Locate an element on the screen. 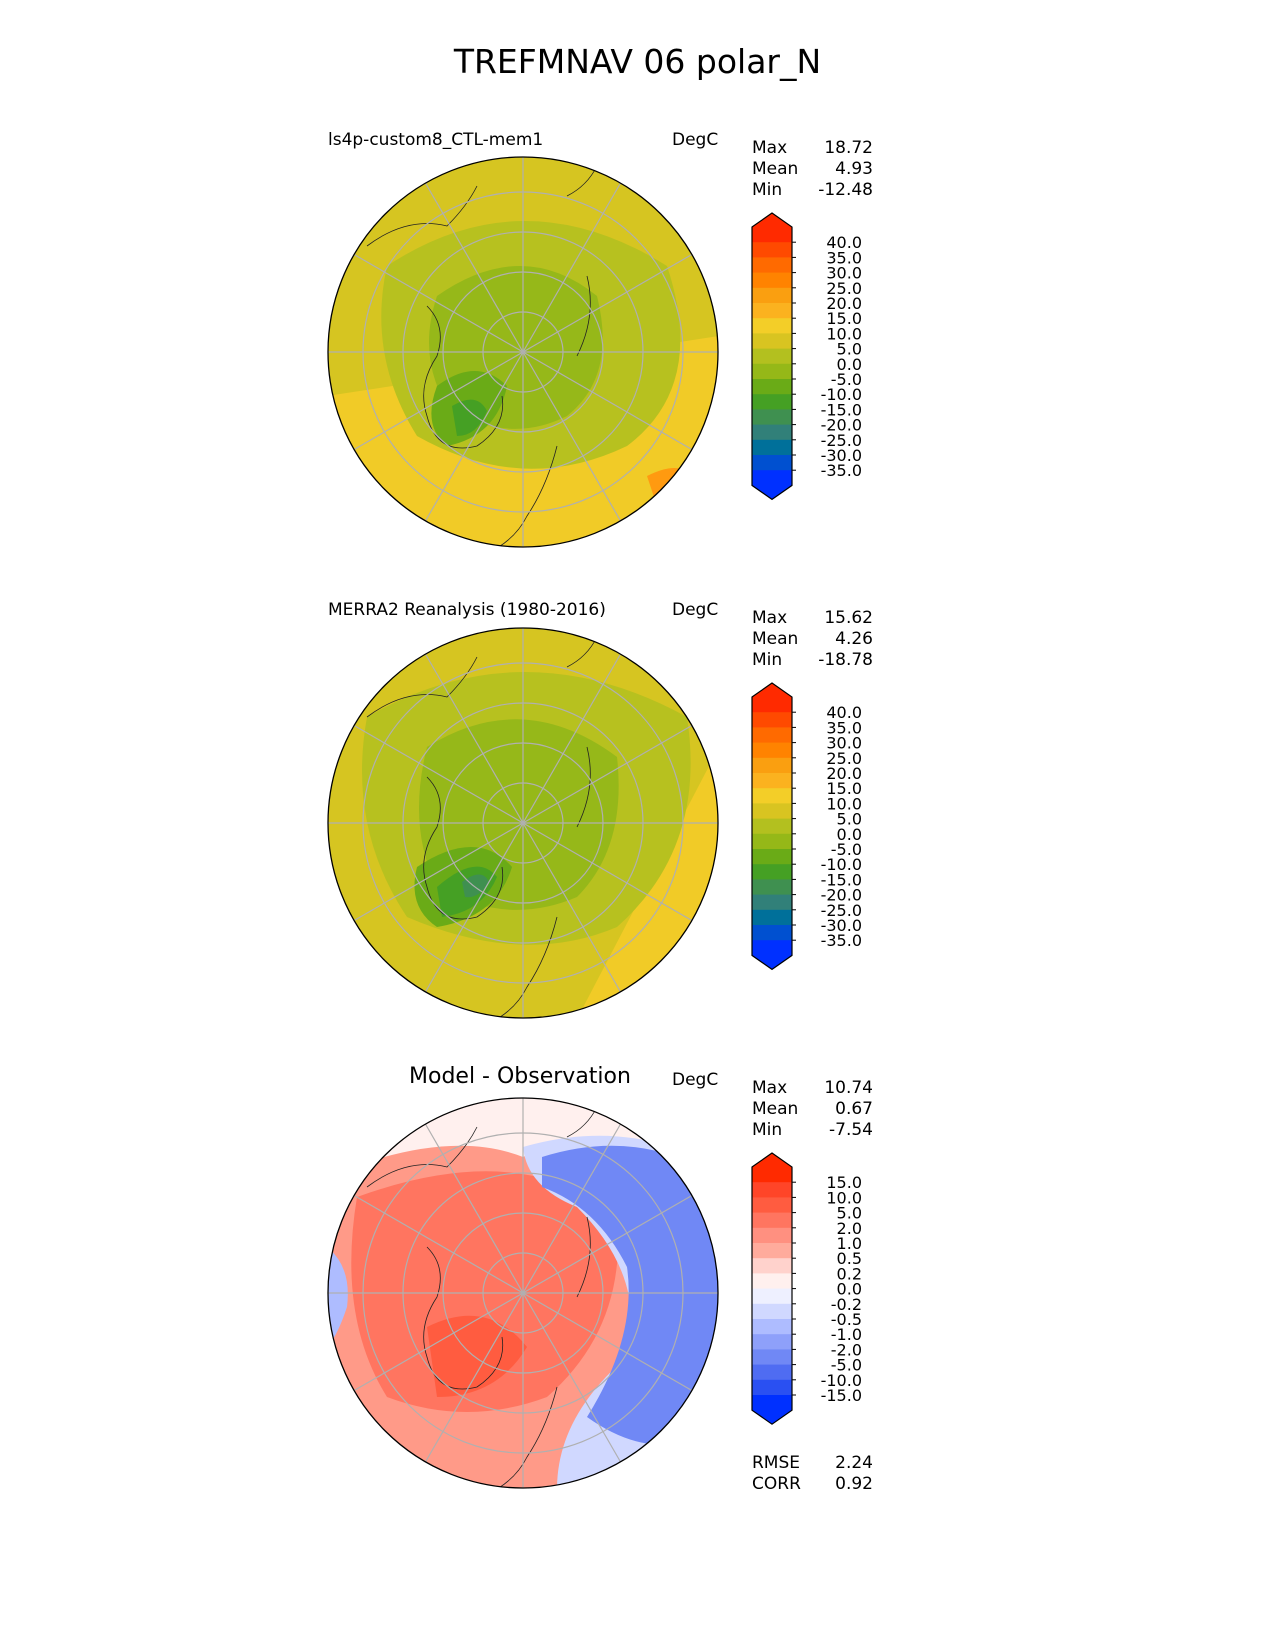 The height and width of the screenshot is (1650, 1275). colorbar-tick-label: -30.0 is located at coordinates (841, 455).